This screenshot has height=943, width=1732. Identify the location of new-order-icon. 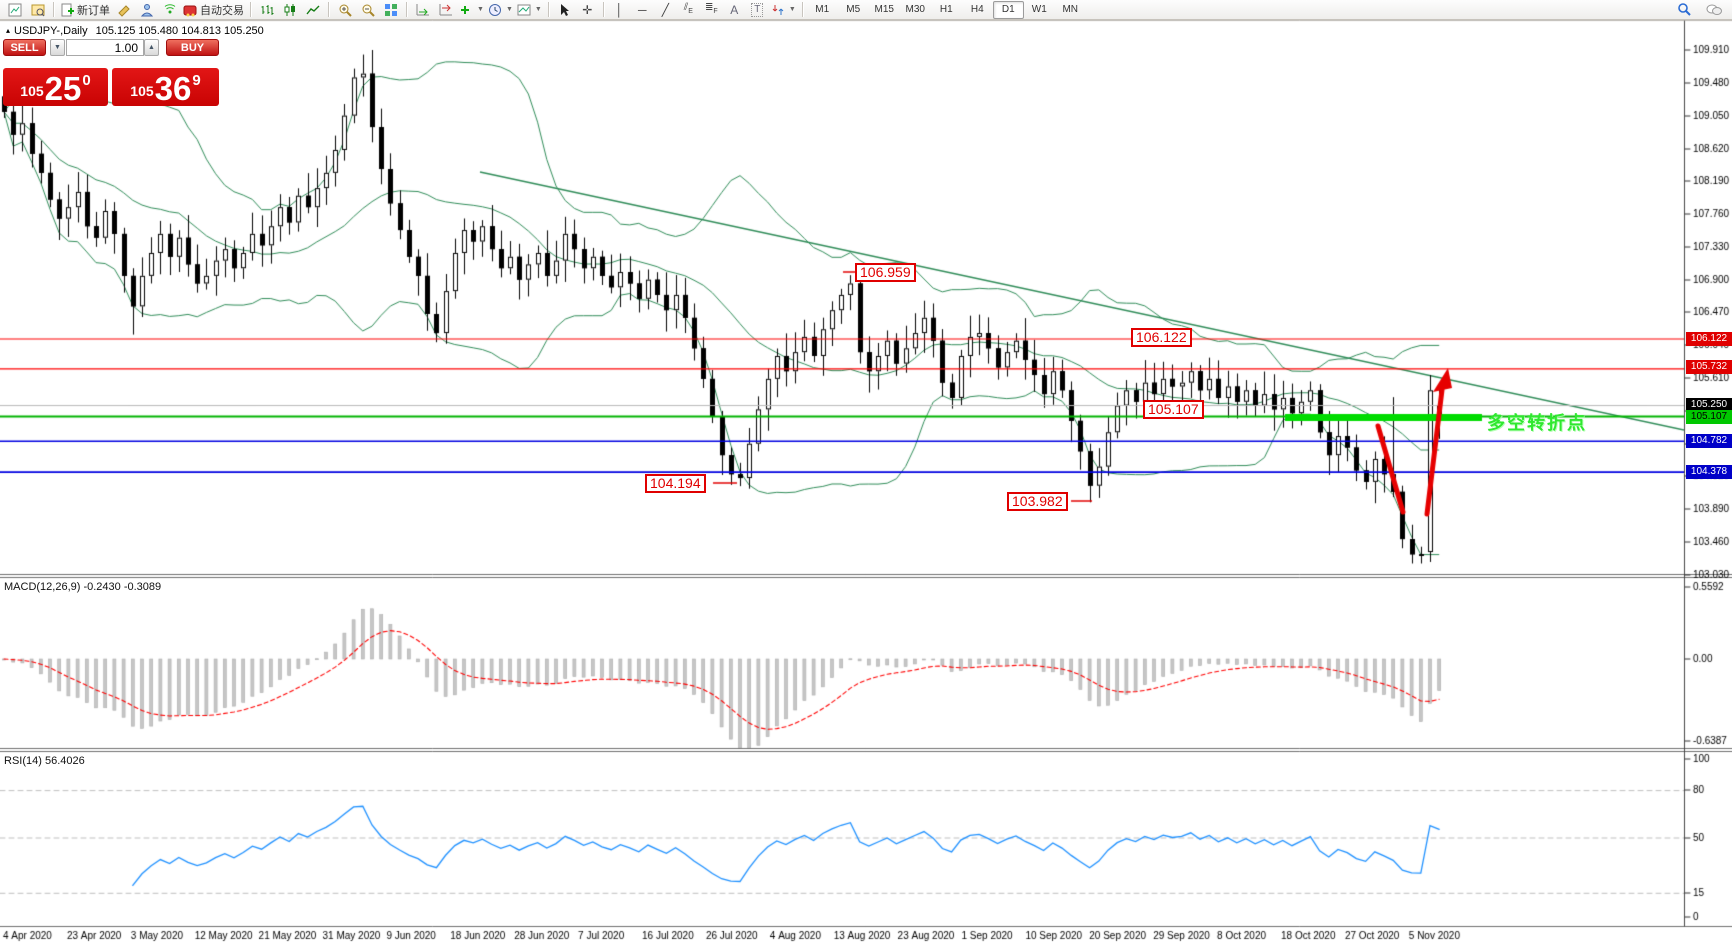
(67, 10).